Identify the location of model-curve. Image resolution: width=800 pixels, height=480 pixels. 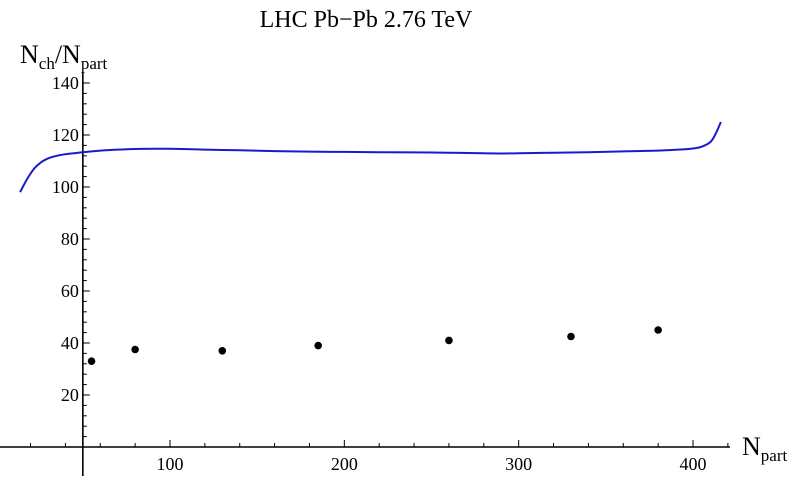
(370, 157).